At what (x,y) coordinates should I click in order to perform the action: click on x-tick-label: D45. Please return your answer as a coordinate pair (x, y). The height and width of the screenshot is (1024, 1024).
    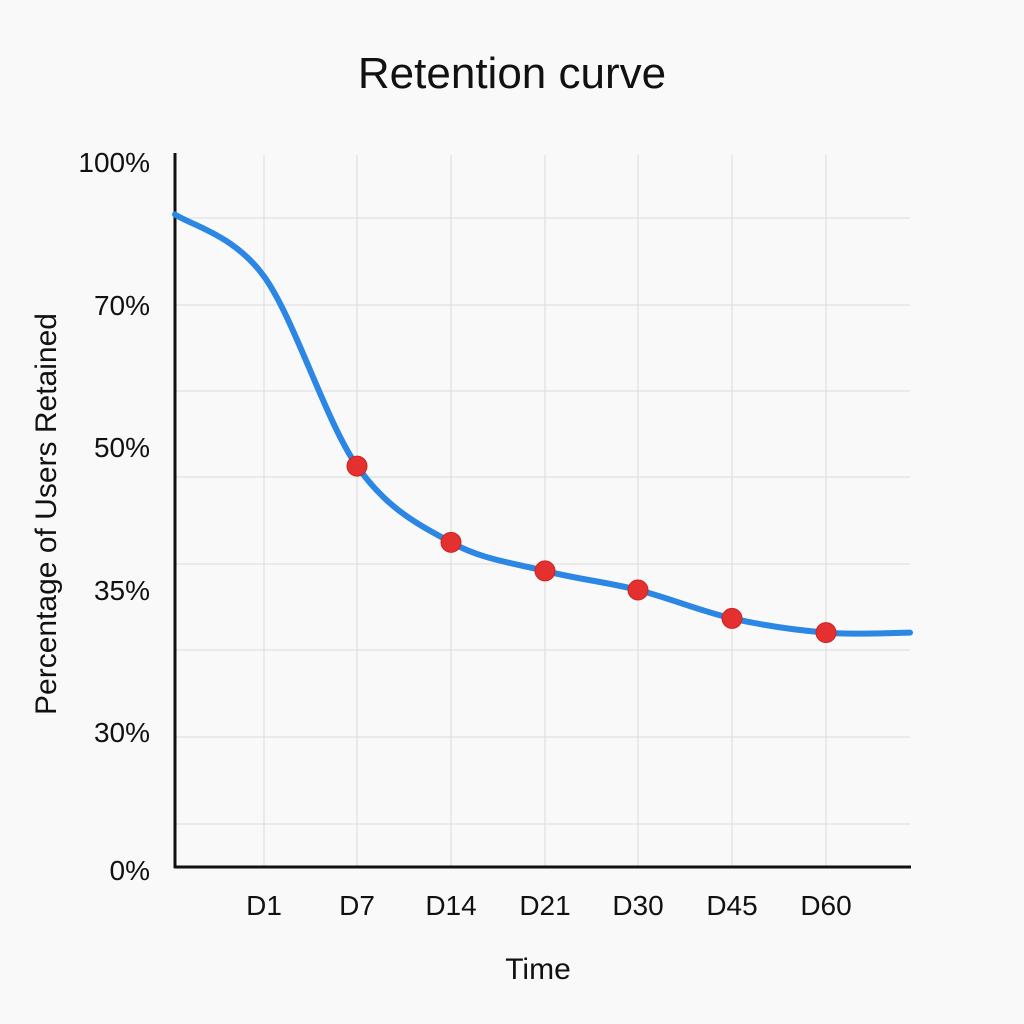
    Looking at the image, I should click on (731, 905).